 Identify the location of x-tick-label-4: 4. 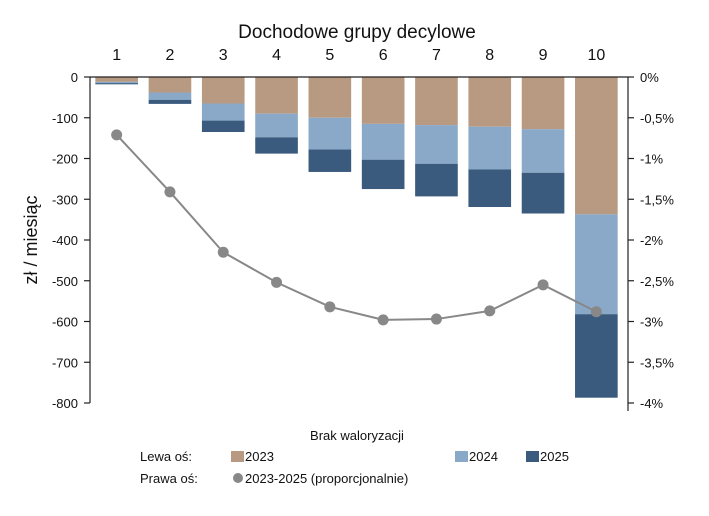
(276, 55).